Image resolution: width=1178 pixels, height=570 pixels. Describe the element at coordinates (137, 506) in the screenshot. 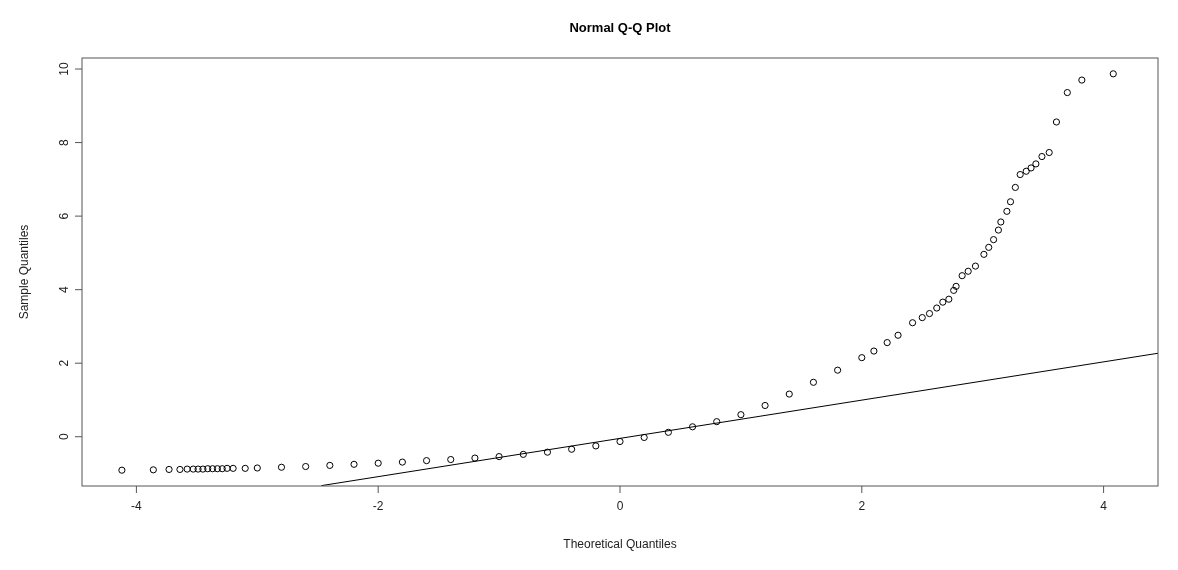

I see `x-tick-label: -4` at that location.